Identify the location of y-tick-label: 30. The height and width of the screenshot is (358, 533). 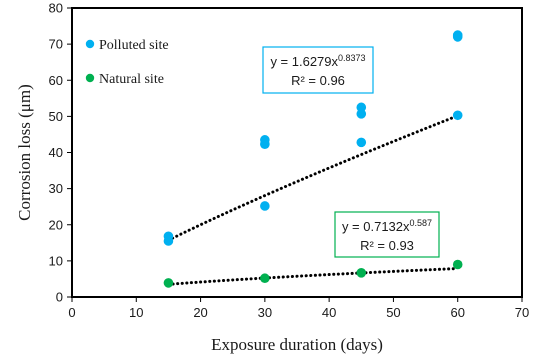
(56, 188).